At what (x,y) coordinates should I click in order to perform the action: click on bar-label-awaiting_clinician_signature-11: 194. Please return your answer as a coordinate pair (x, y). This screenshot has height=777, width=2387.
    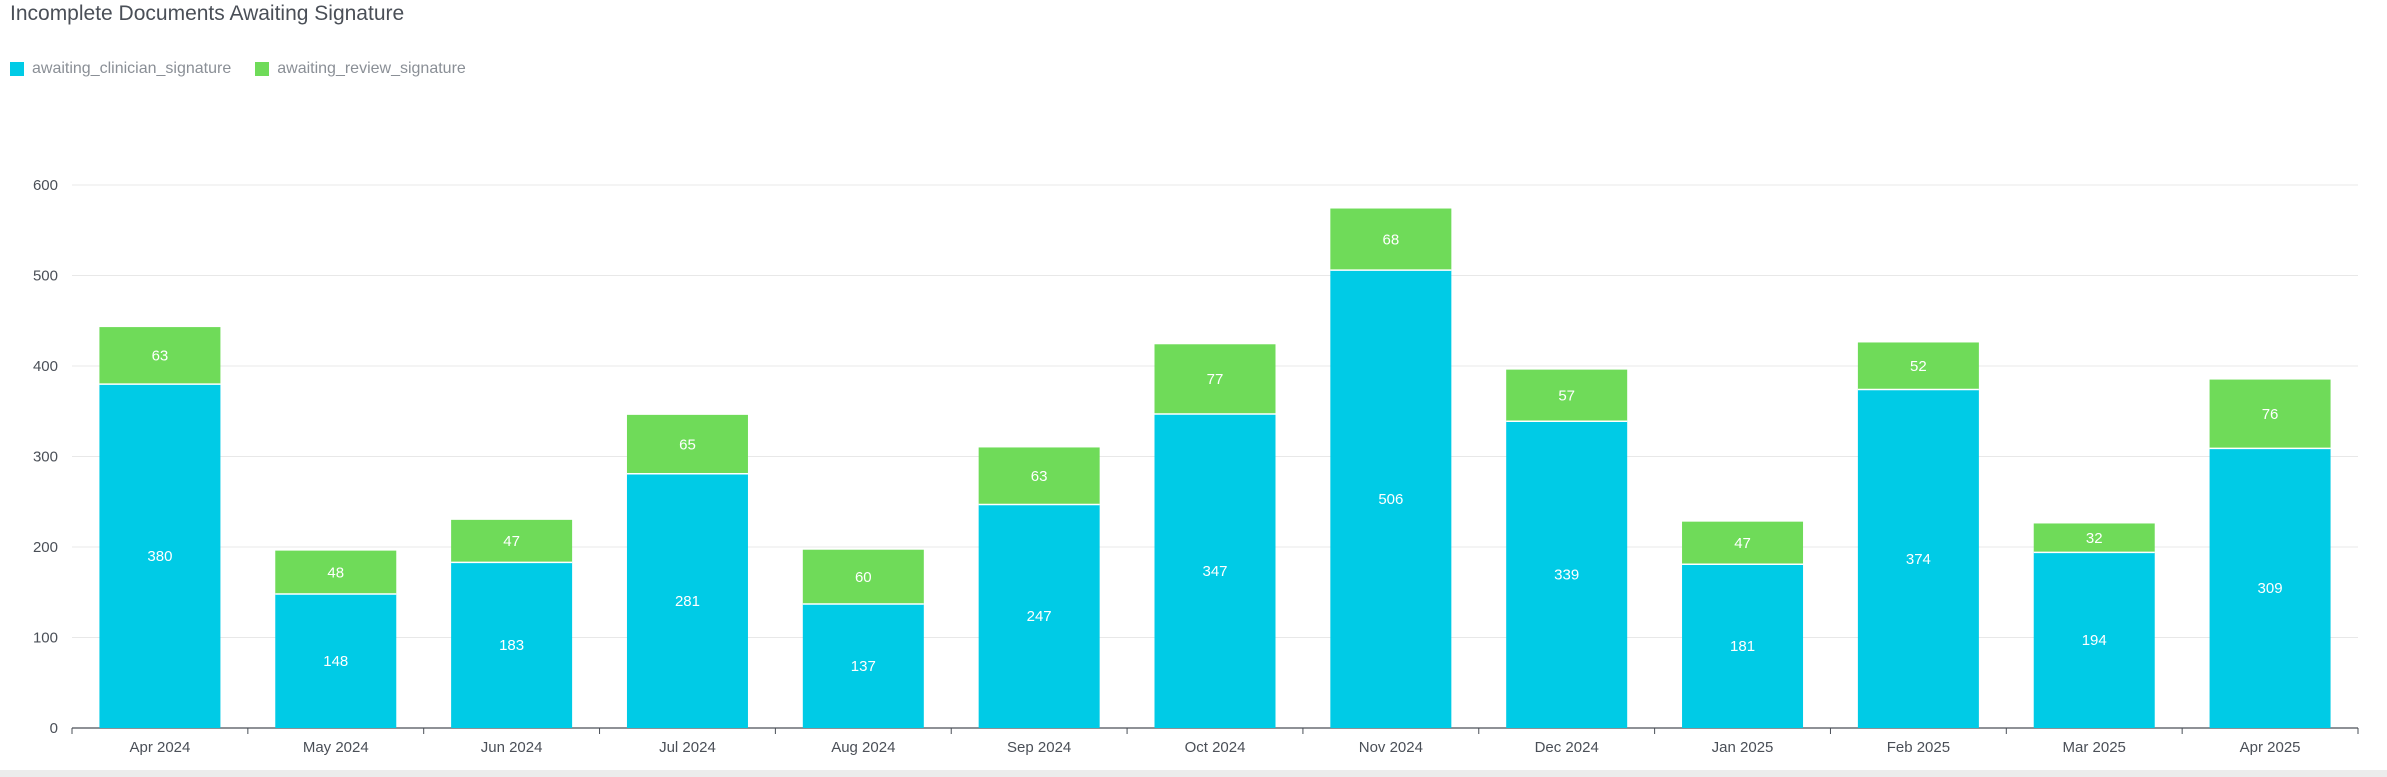
    Looking at the image, I should click on (2094, 640).